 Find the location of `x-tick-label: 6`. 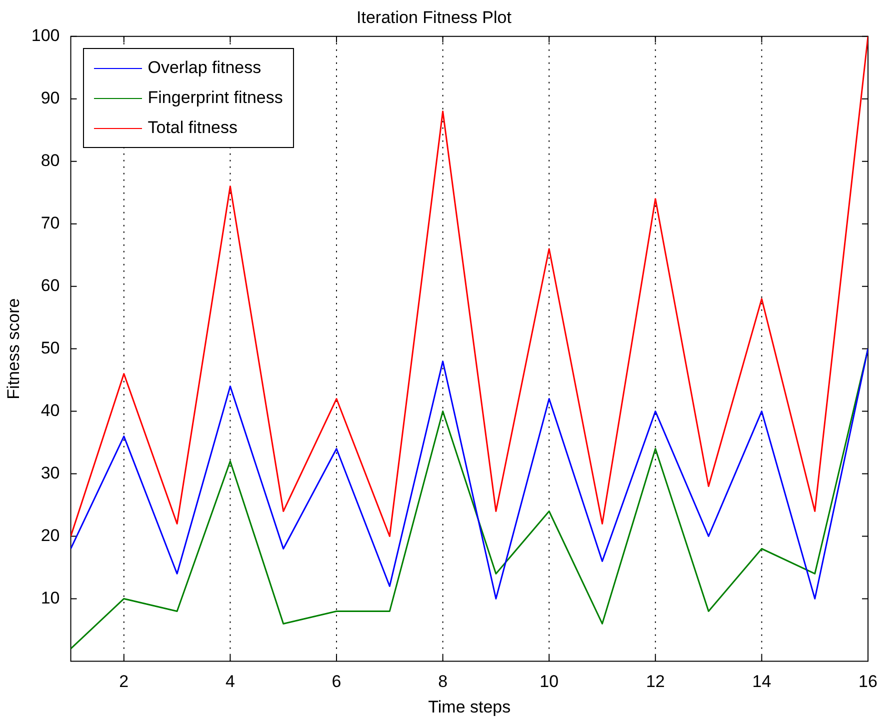

x-tick-label: 6 is located at coordinates (337, 682).